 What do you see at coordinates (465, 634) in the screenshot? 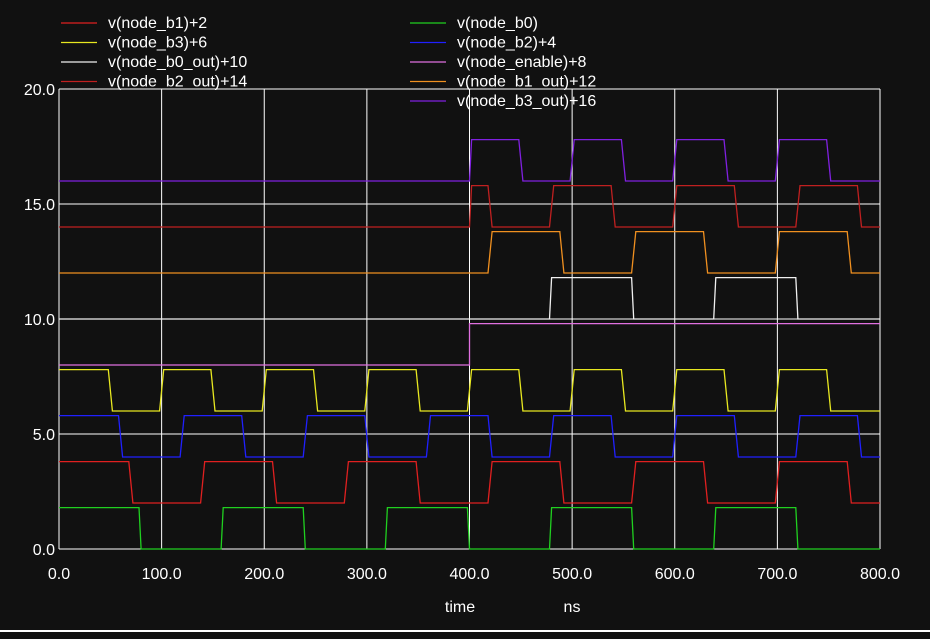
I see `bottom-border` at bounding box center [465, 634].